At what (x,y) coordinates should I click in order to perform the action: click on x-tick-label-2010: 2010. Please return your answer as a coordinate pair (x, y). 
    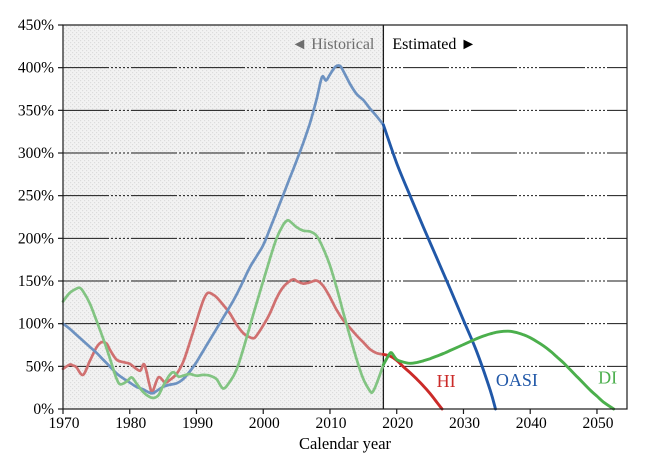
    Looking at the image, I should click on (330, 423).